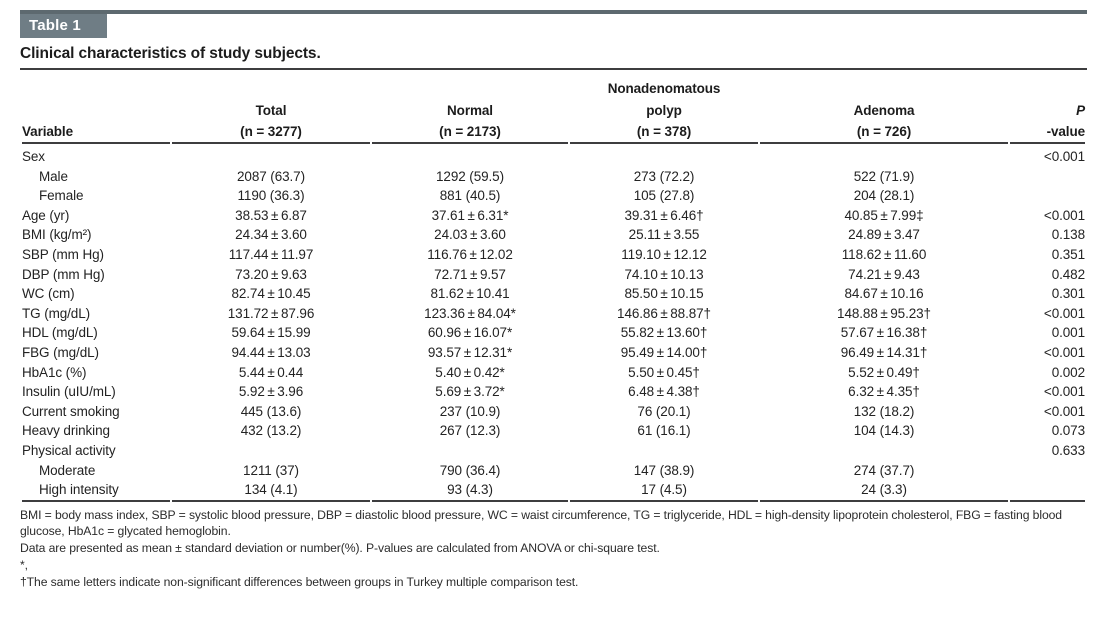 The image size is (1107, 631). Describe the element at coordinates (664, 470) in the screenshot. I see `cell-polyp: 147 (38.9)` at that location.